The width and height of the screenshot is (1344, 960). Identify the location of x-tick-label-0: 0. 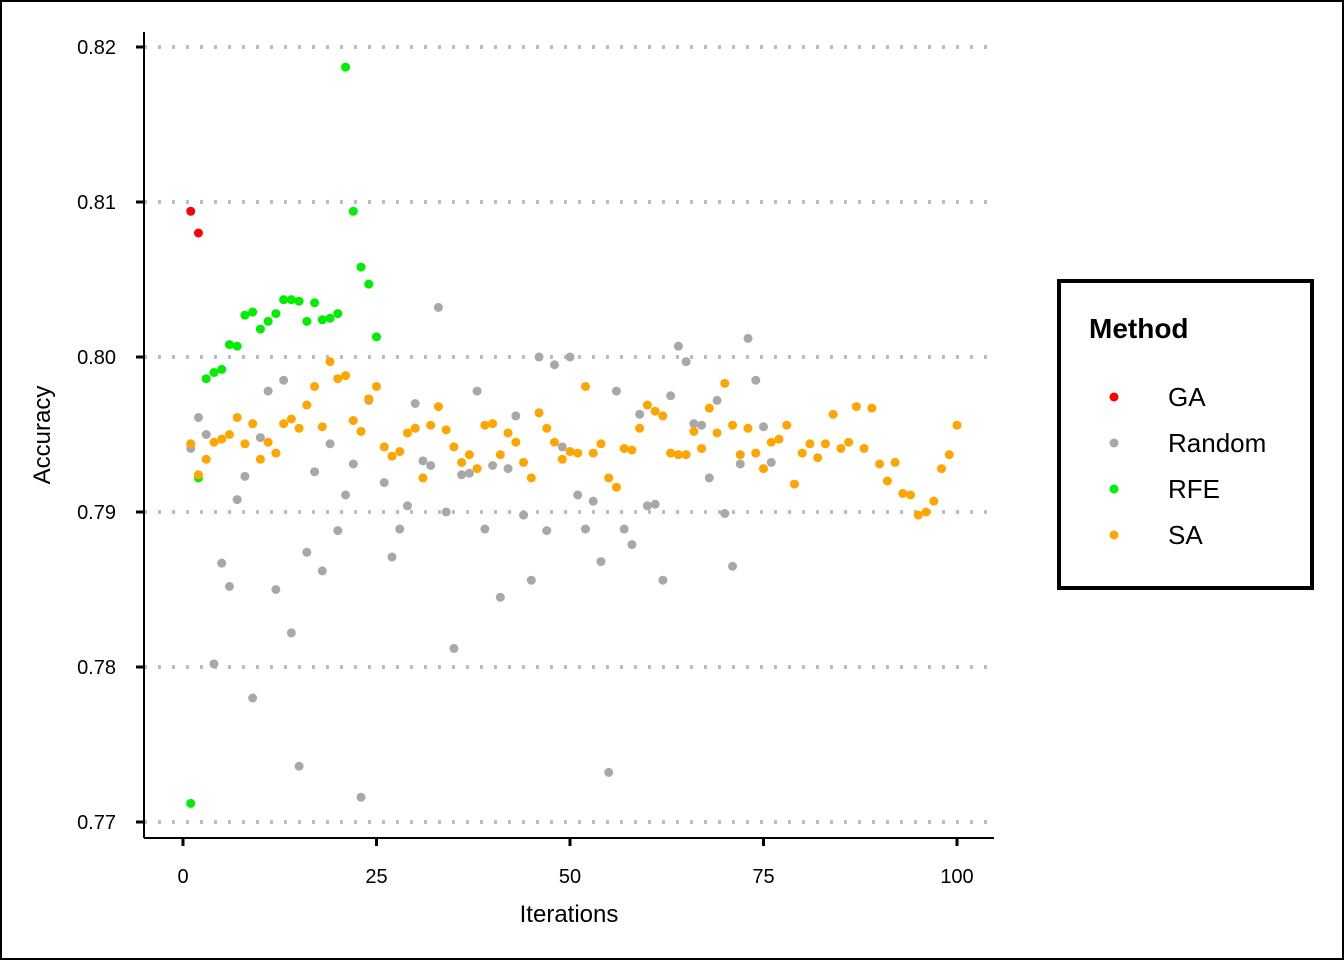
(182, 877).